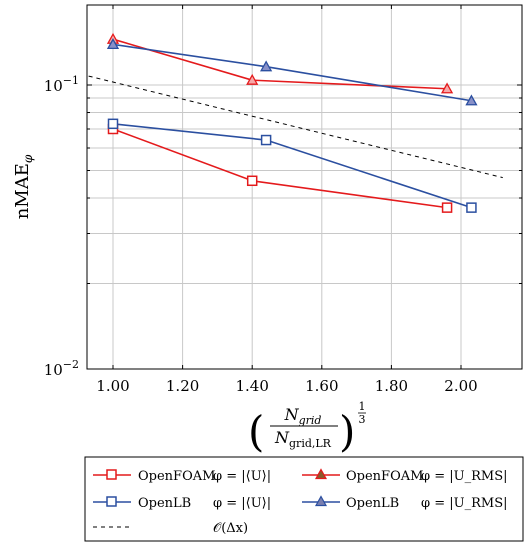 The height and width of the screenshot is (550, 531). Describe the element at coordinates (303, 439) in the screenshot. I see `x-axis-title-denominator: Ngrid,LR` at that location.